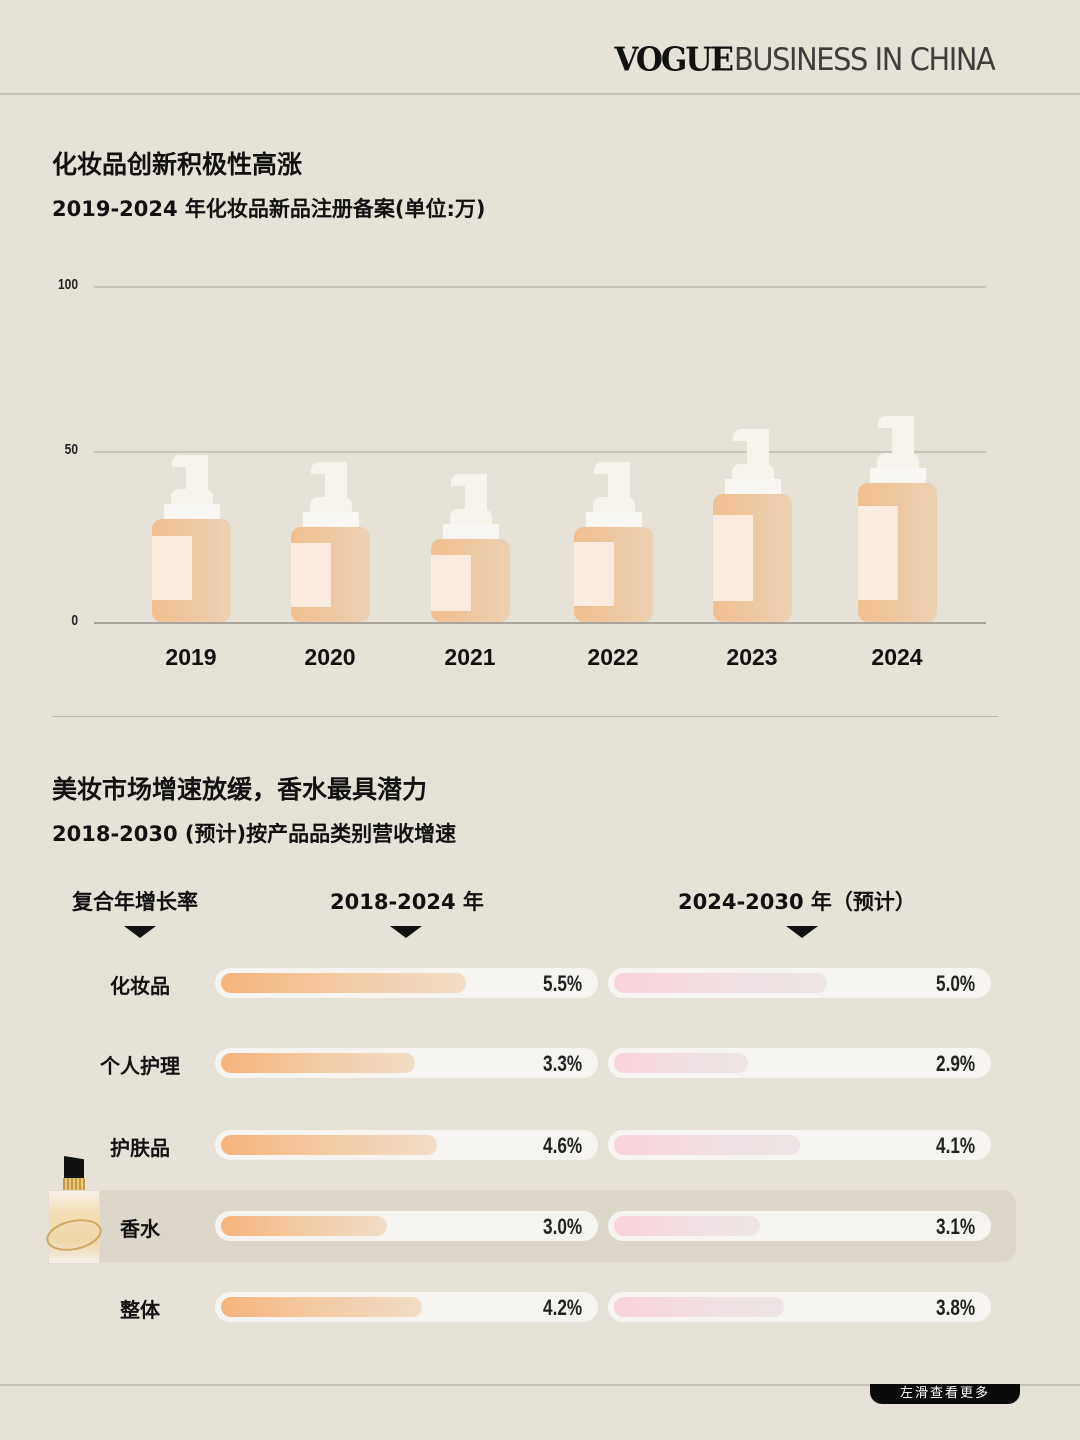 This screenshot has width=1080, height=1440. What do you see at coordinates (140, 1229) in the screenshot?
I see `category-label: 香水` at bounding box center [140, 1229].